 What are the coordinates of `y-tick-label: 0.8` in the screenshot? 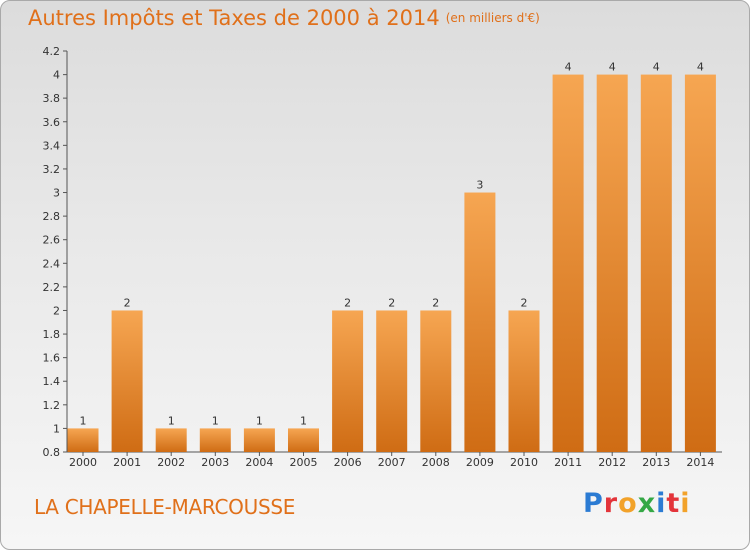 It's located at (52, 452).